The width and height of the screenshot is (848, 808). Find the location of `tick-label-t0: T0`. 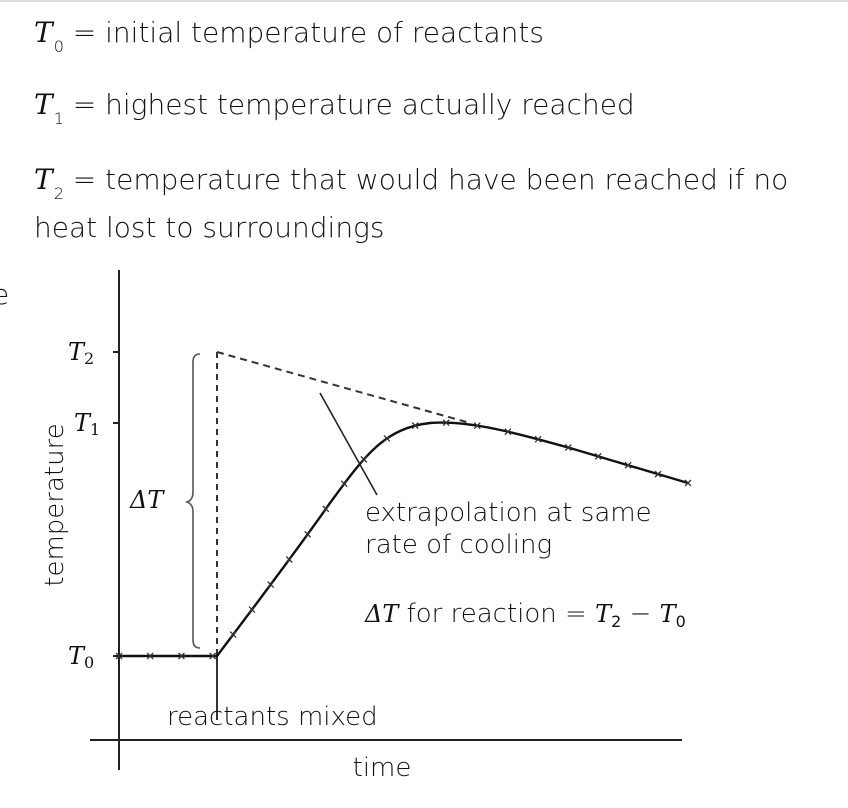

tick-label-t0: T0 is located at coordinates (81, 657).